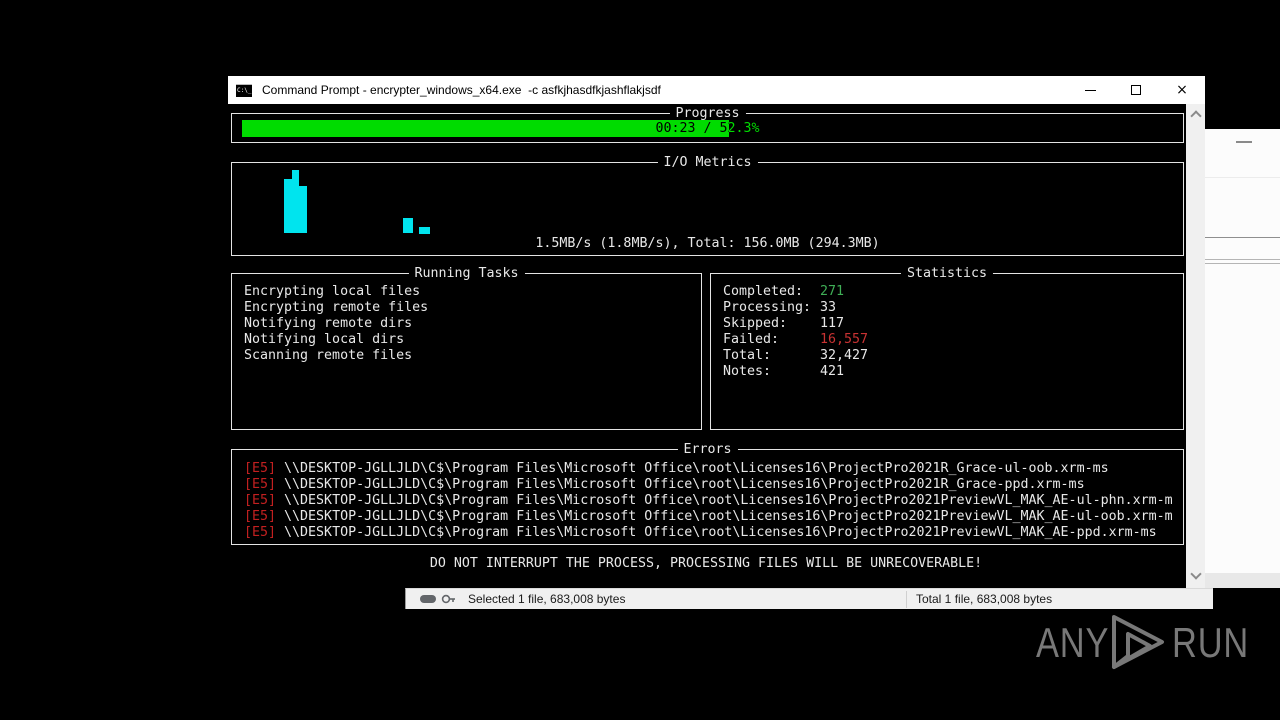  Describe the element at coordinates (832, 291) in the screenshot. I see `stat-value: 271` at that location.